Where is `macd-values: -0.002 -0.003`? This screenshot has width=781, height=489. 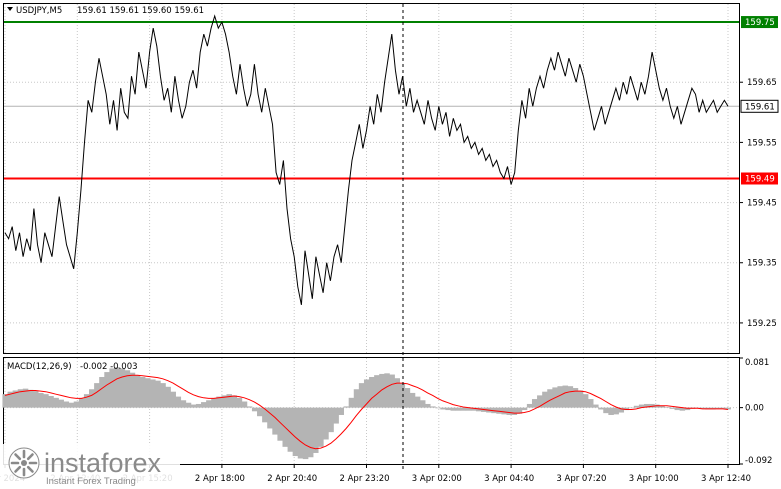 macd-values: -0.002 -0.003 is located at coordinates (109, 367).